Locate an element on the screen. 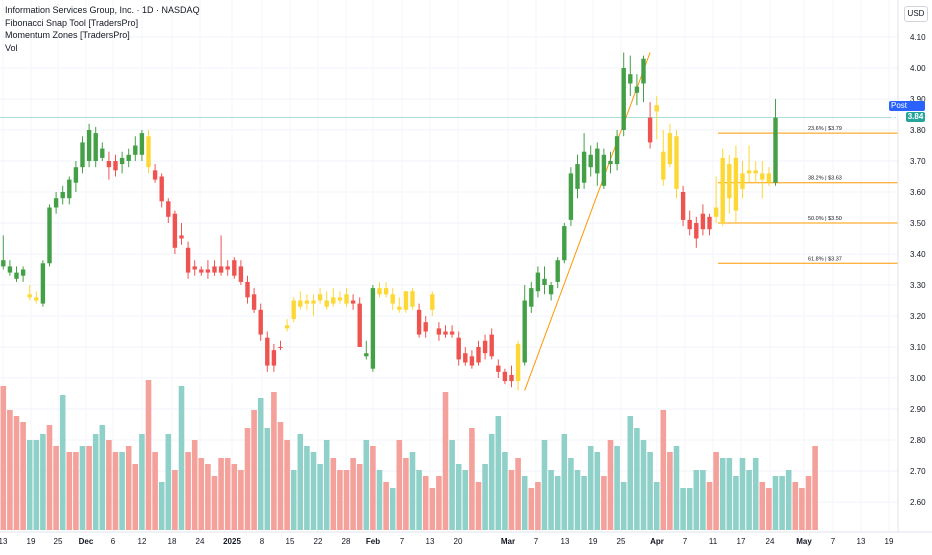 This screenshot has height=555, width=932. time-tick-label: 6 is located at coordinates (113, 541).